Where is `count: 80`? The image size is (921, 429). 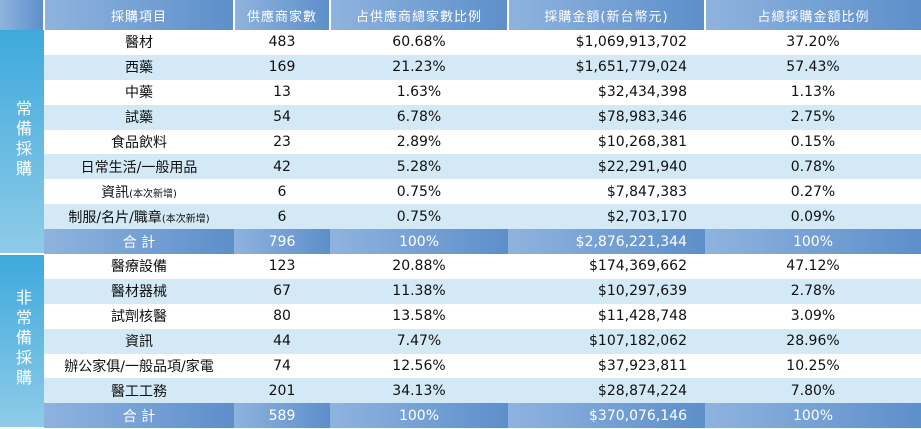 count: 80 is located at coordinates (282, 316).